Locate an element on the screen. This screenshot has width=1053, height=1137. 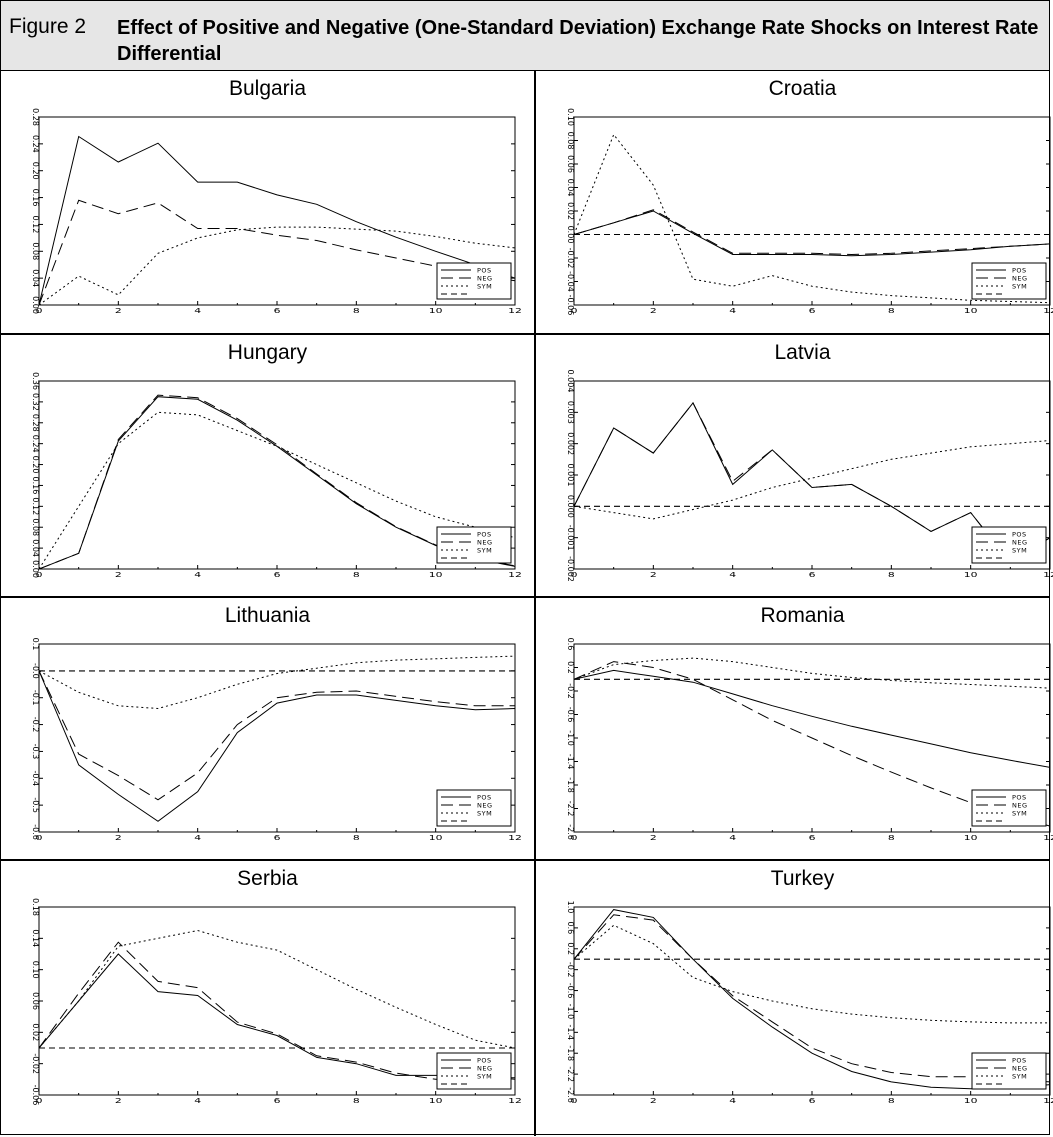
y-tick-label: 0.14 is located at coordinates (35, 938).